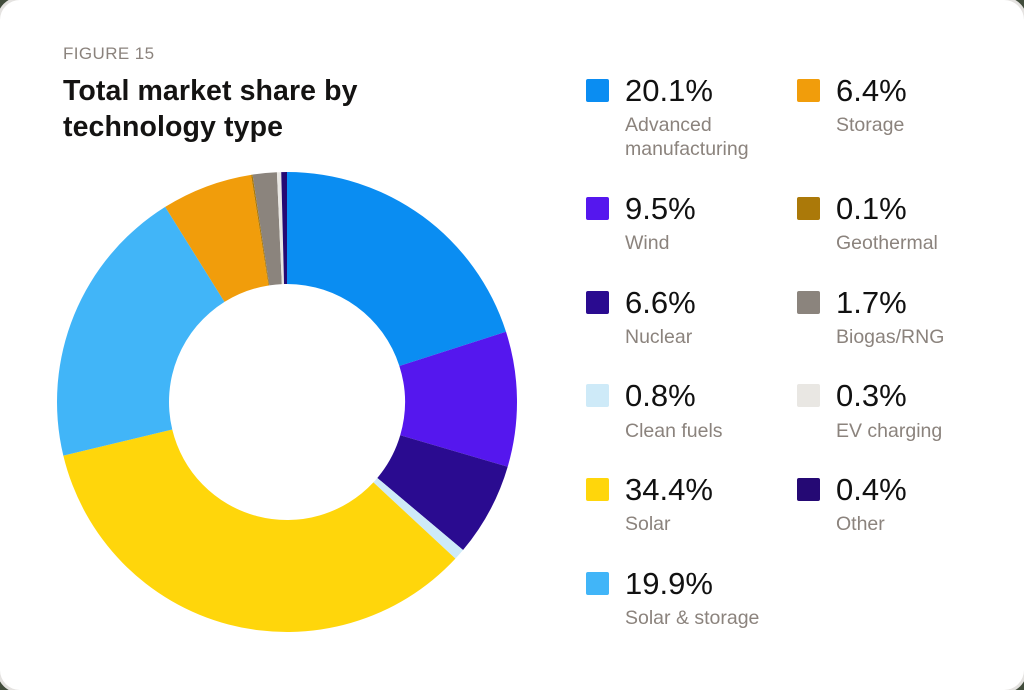 This screenshot has height=690, width=1024. I want to click on legend-item-geothermal: 0.1% Geothermal, so click(897, 223).